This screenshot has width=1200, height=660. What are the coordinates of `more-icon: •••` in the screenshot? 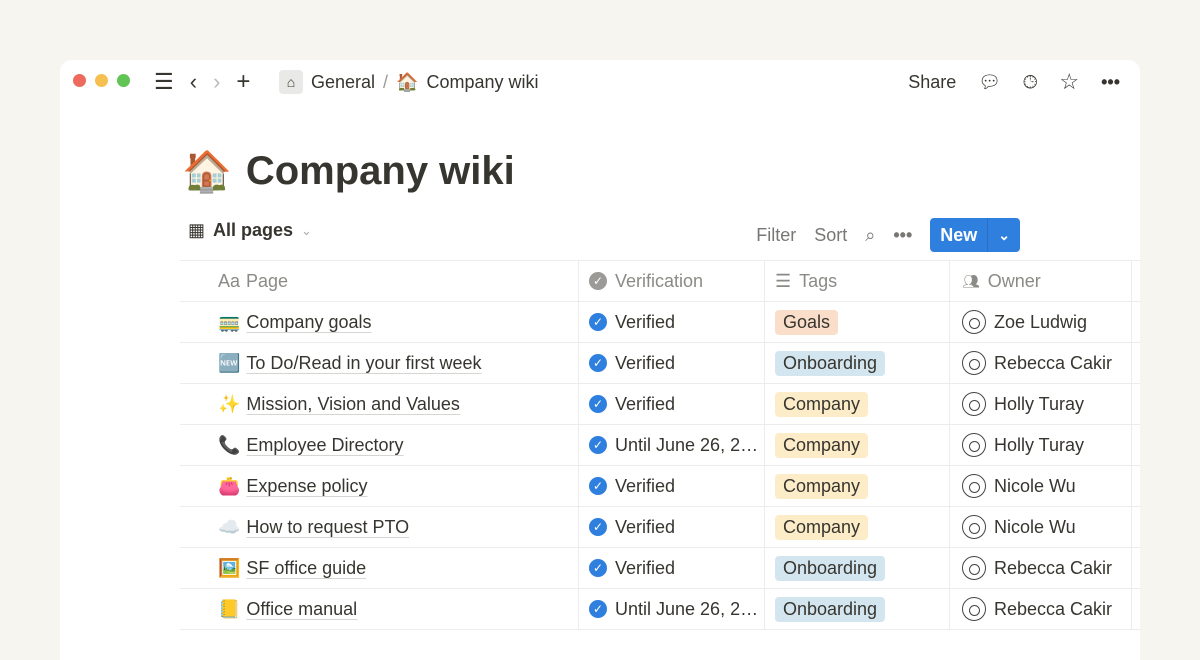 It's located at (1110, 81).